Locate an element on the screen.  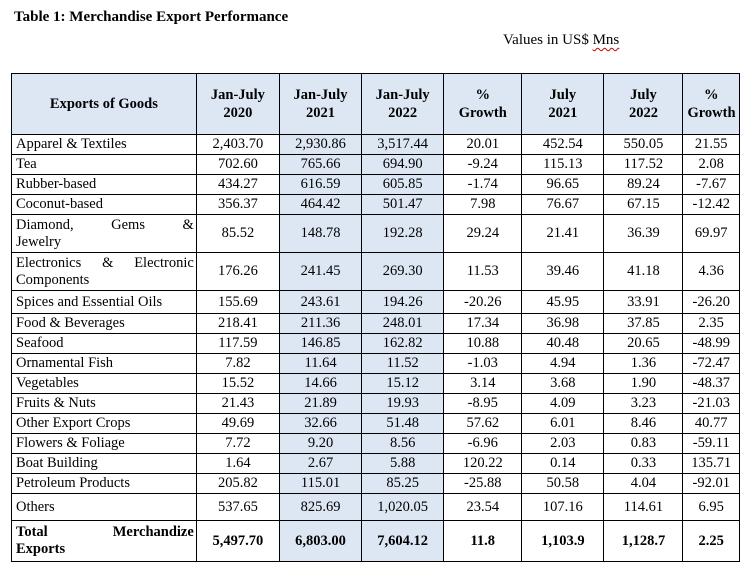
row-value: 51.48 is located at coordinates (403, 423).